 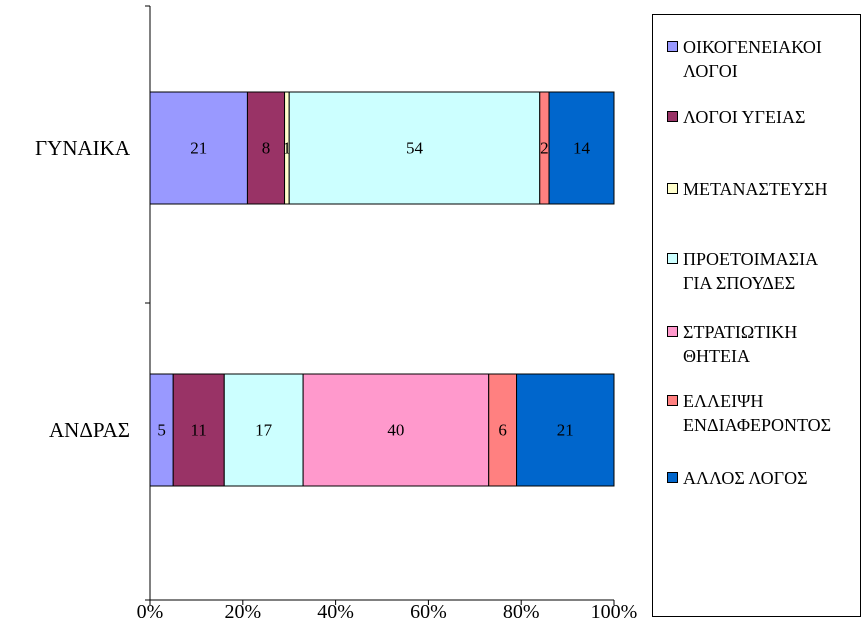 I want to click on category-label: ΑΝΔΡΑΣ, so click(x=89, y=430).